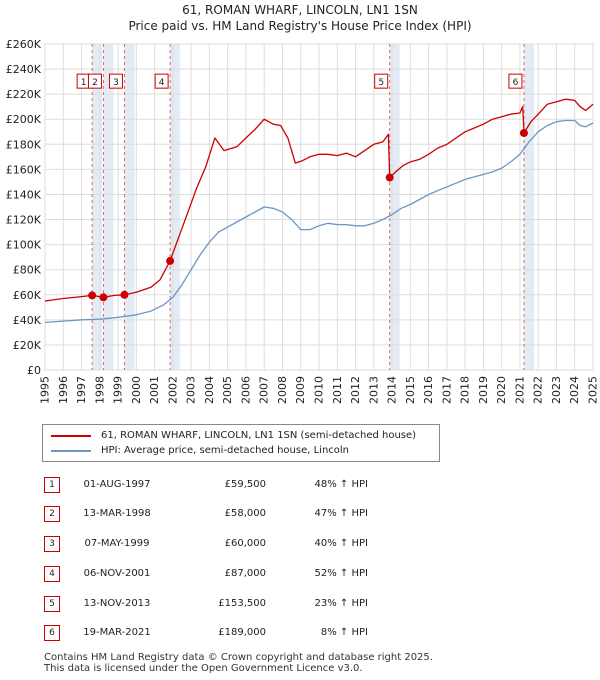 Image resolution: width=600 pixels, height=680 pixels. Describe the element at coordinates (410, 390) in the screenshot. I see `x-tick-label: 2015` at that location.